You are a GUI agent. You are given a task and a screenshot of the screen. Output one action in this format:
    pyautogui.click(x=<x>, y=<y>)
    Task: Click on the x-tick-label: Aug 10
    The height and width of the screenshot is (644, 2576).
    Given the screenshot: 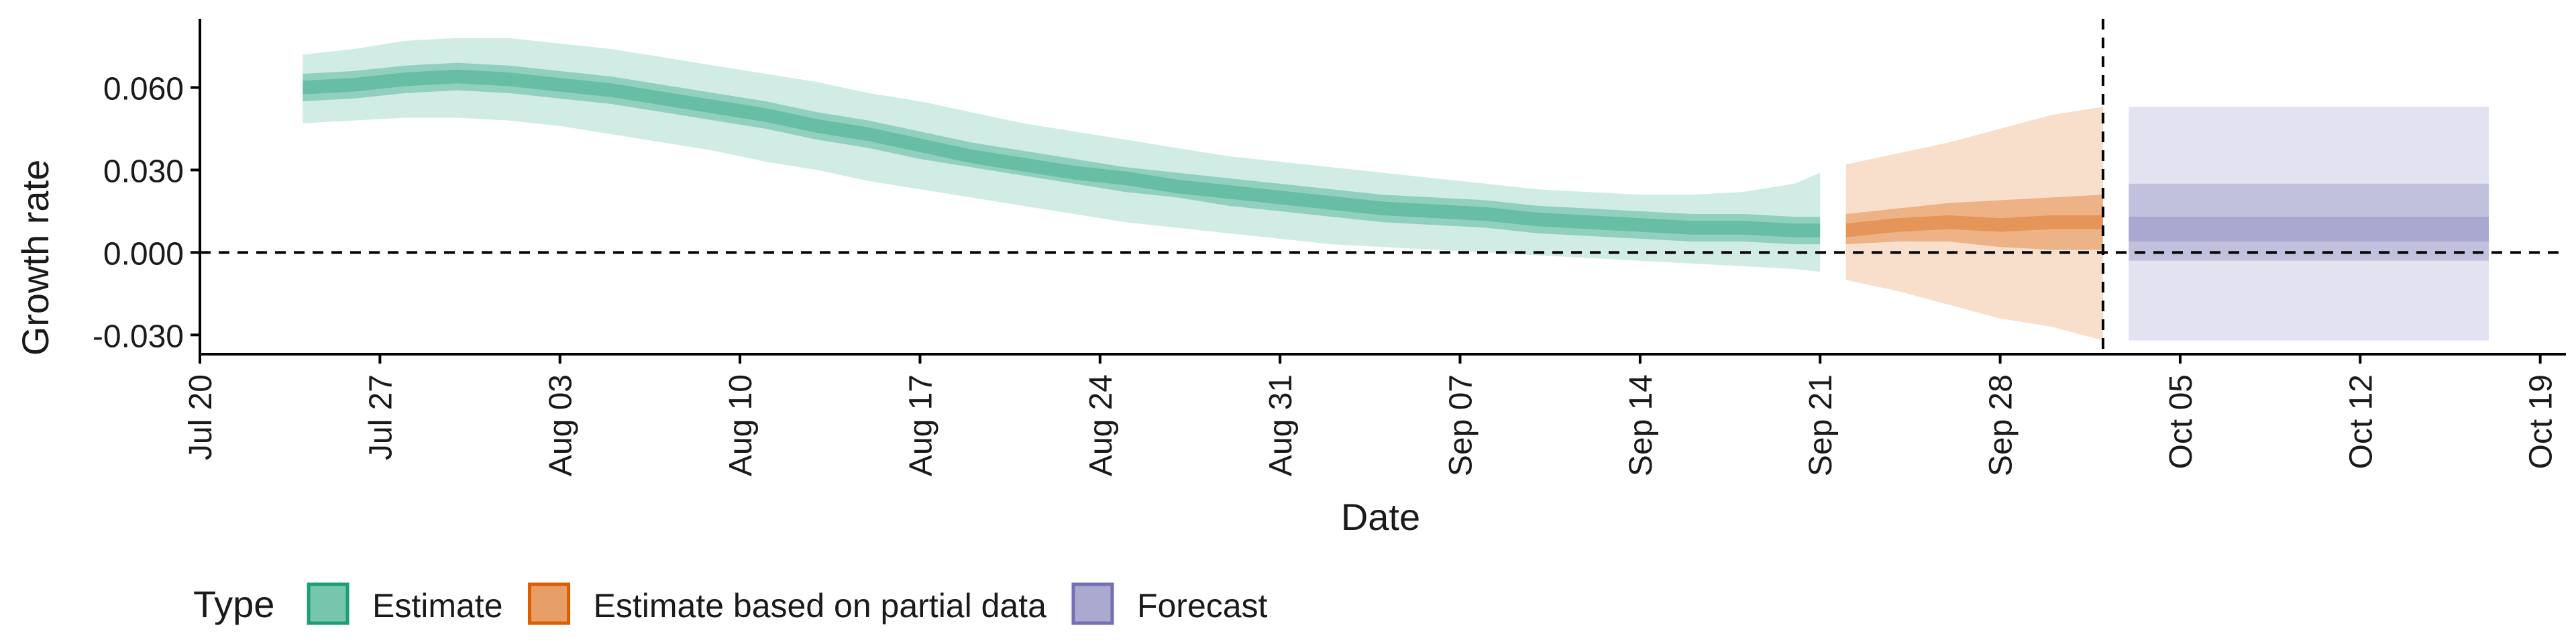 What is the action you would take?
    pyautogui.click(x=741, y=425)
    